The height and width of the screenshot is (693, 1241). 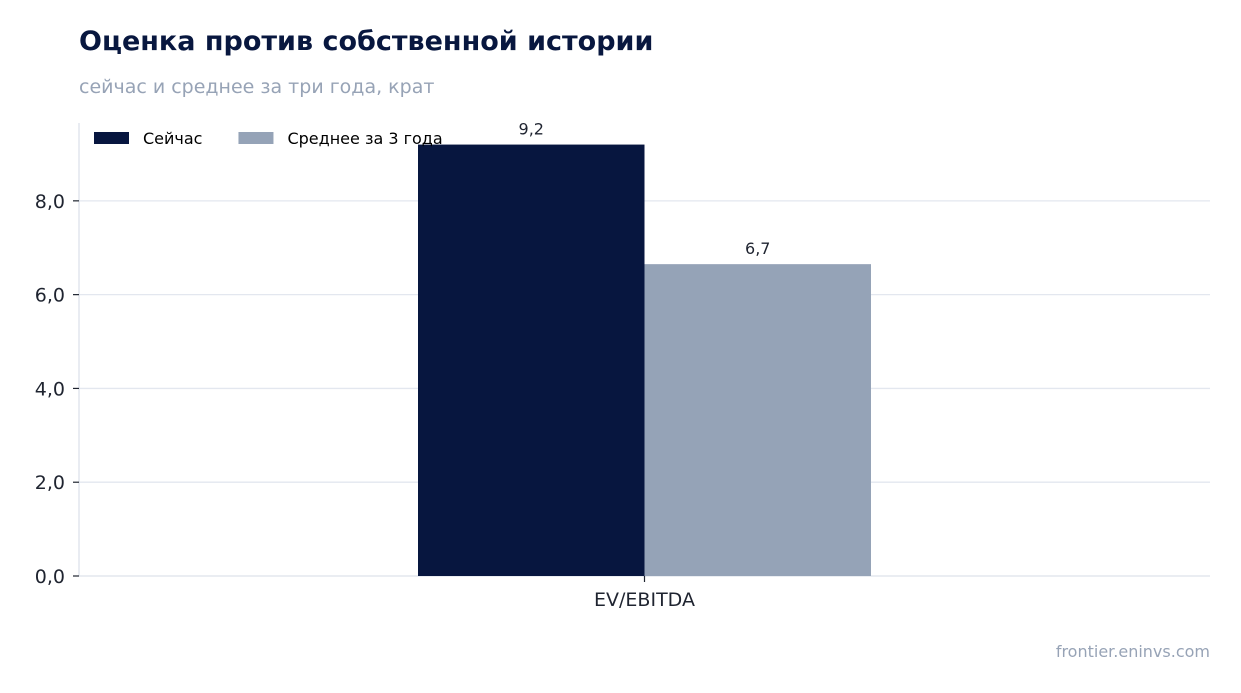 I want to click on y-tick-label: 6,0, so click(x=50, y=296).